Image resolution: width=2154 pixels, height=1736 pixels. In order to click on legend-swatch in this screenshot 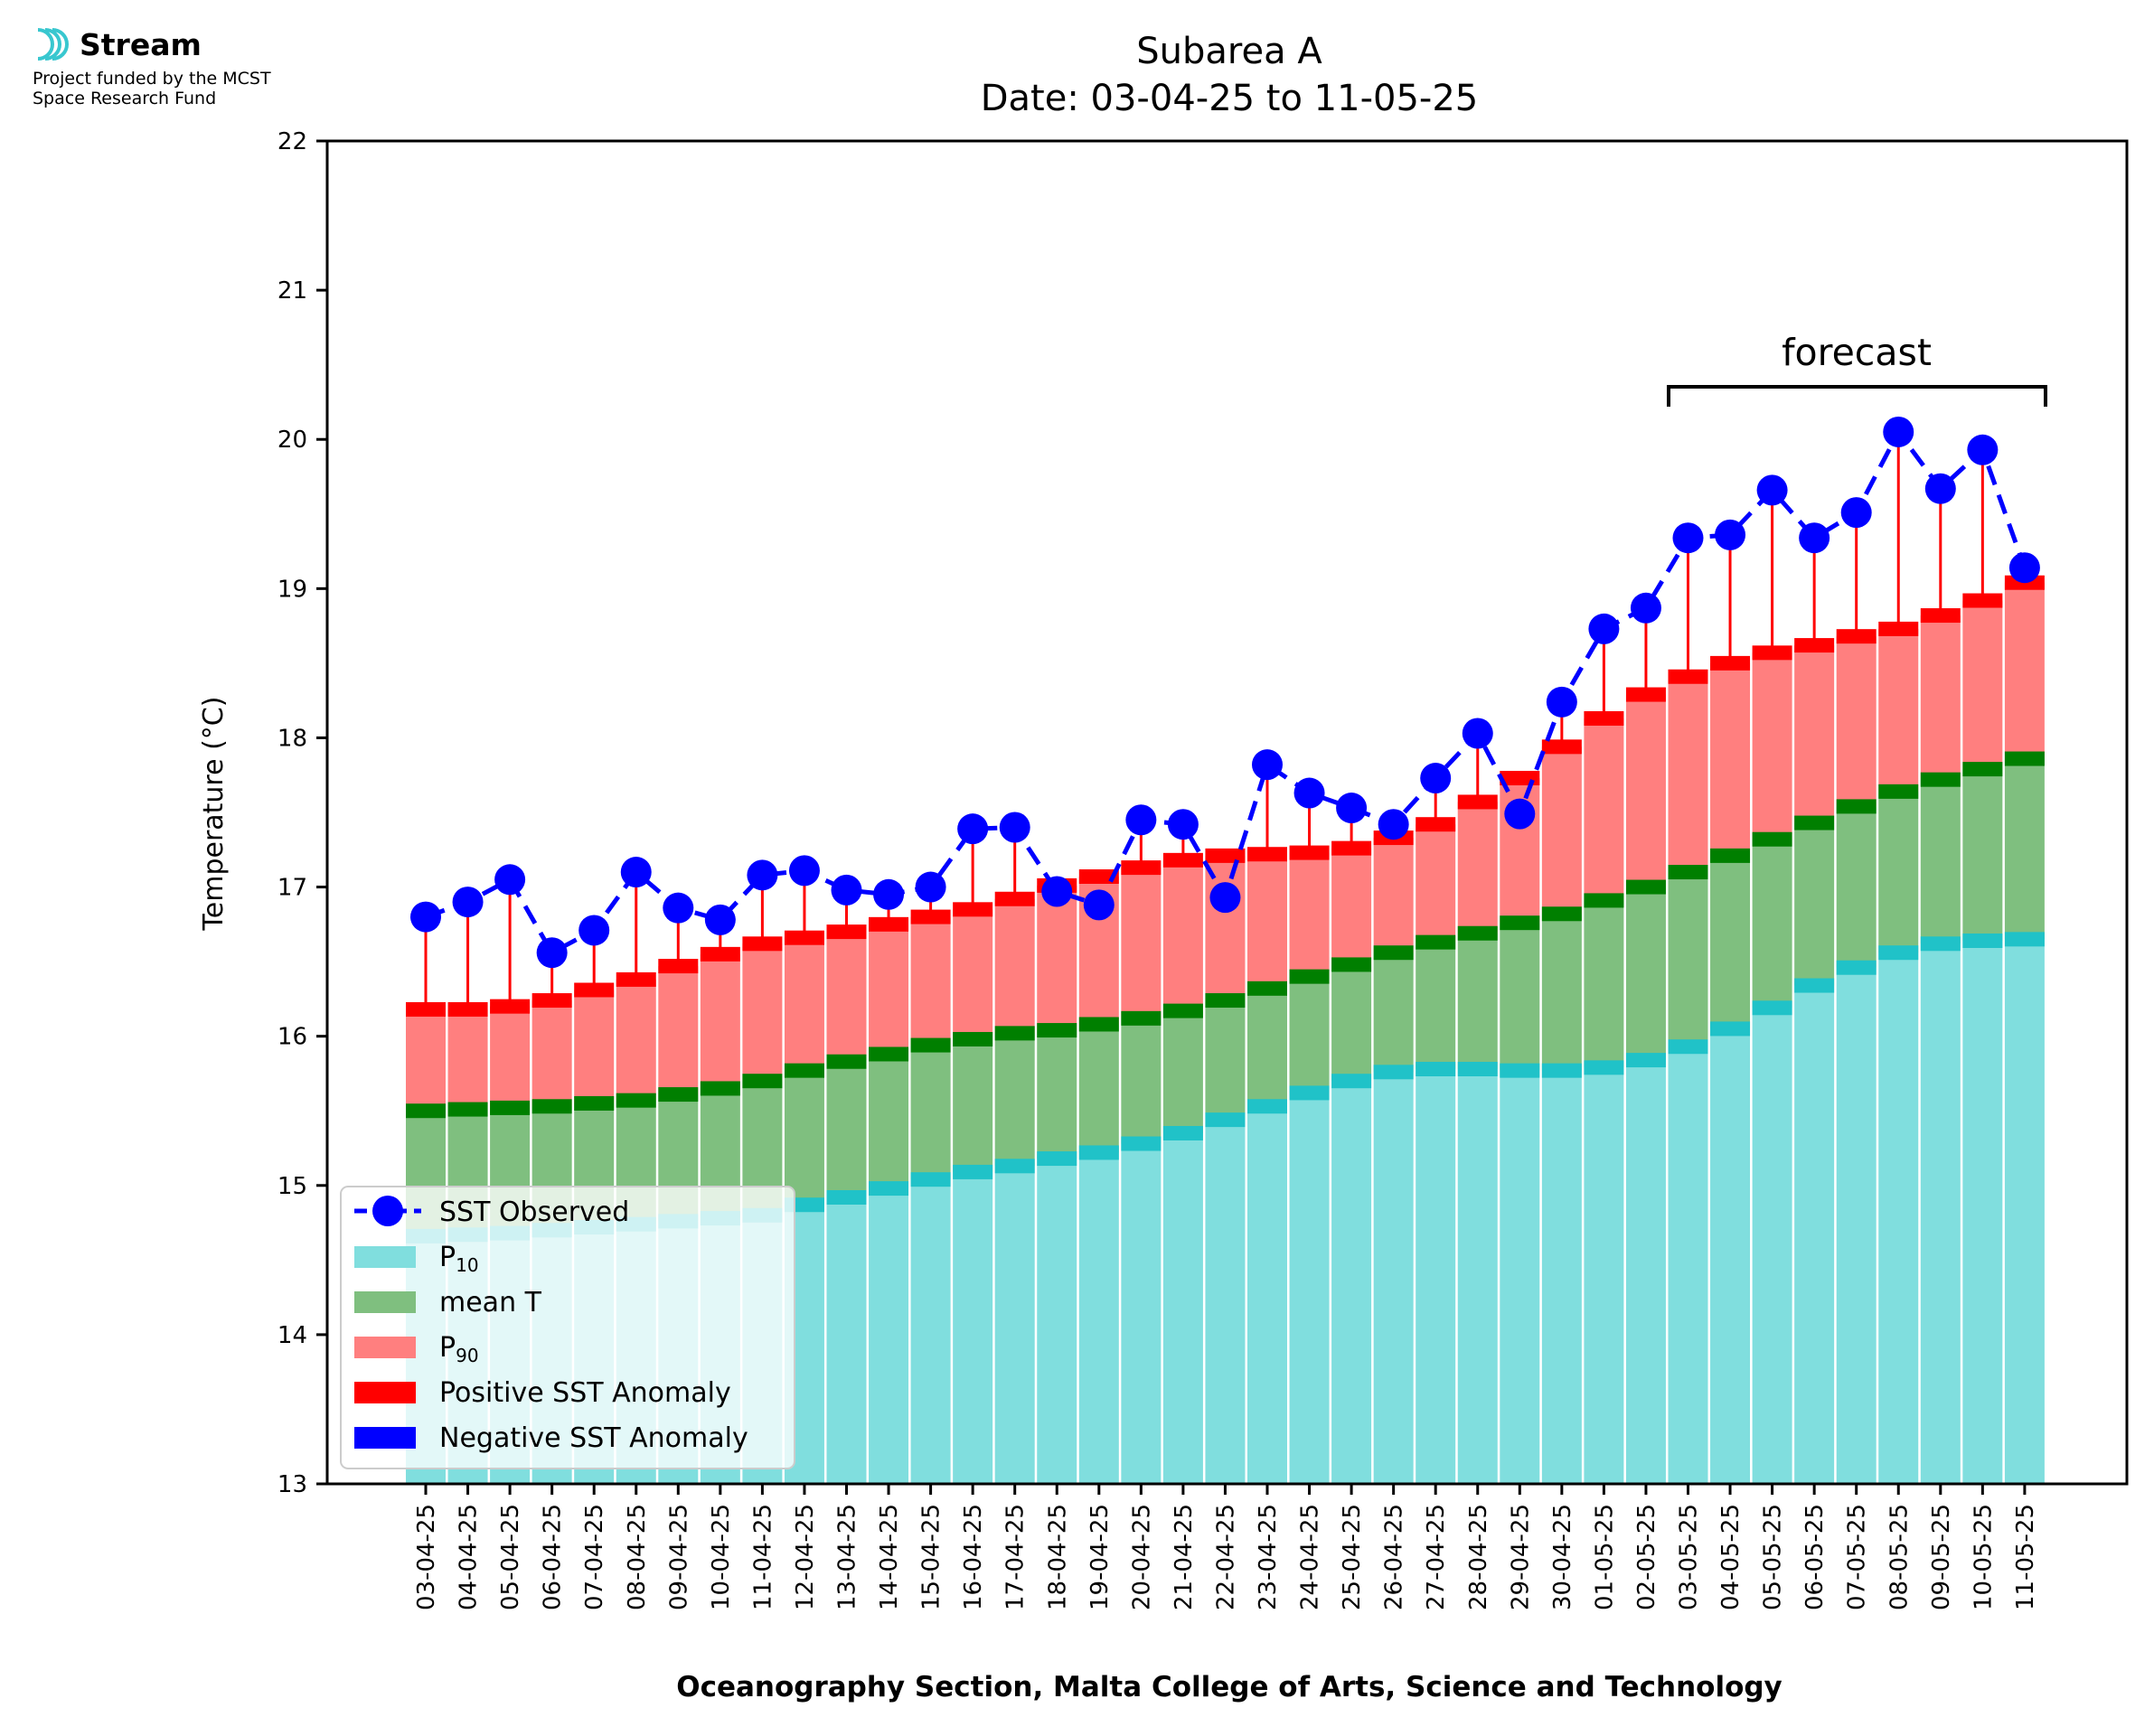, I will do `click(385, 1438)`.